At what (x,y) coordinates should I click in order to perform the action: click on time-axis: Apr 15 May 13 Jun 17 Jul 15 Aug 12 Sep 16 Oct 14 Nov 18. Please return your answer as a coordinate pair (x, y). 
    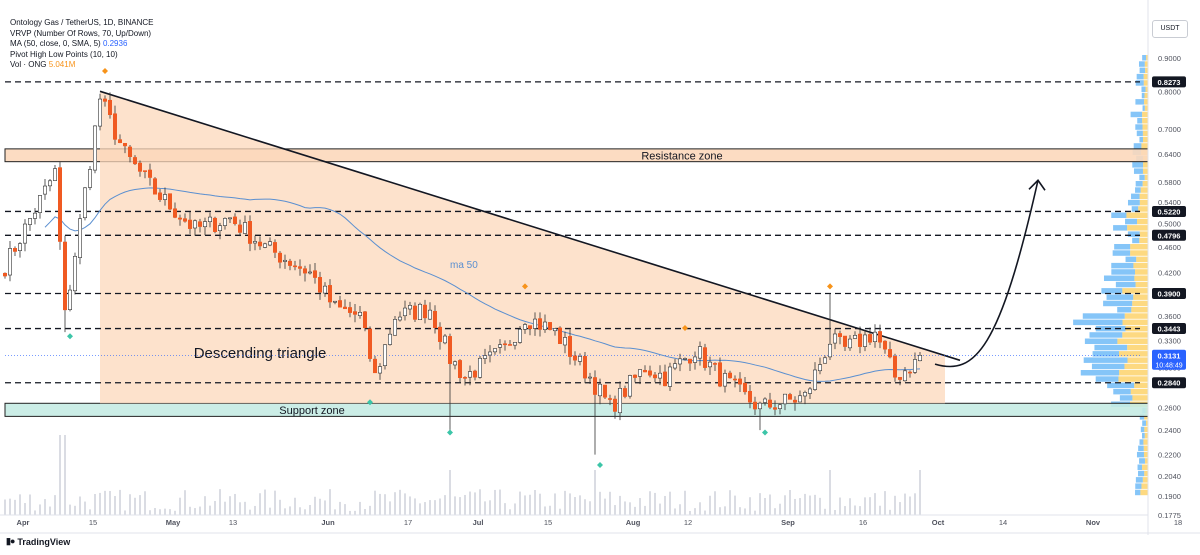
    Looking at the image, I should click on (600, 524).